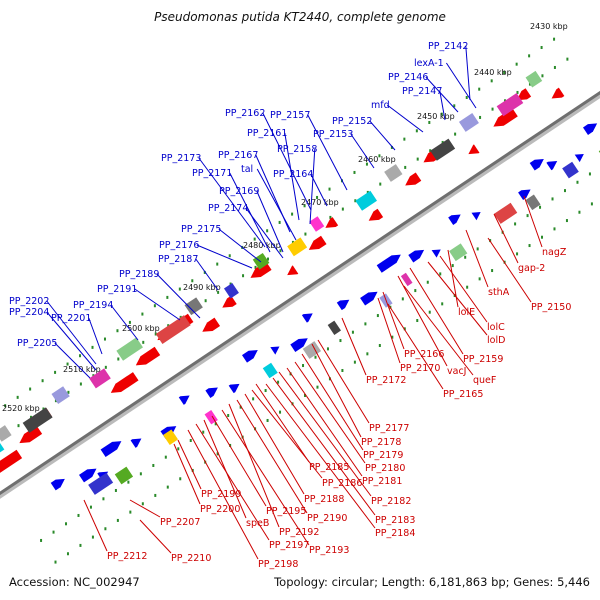 The width and height of the screenshot is (600, 600). Describe the element at coordinates (484, 380) in the screenshot. I see `reverse-gene-label: queF` at that location.